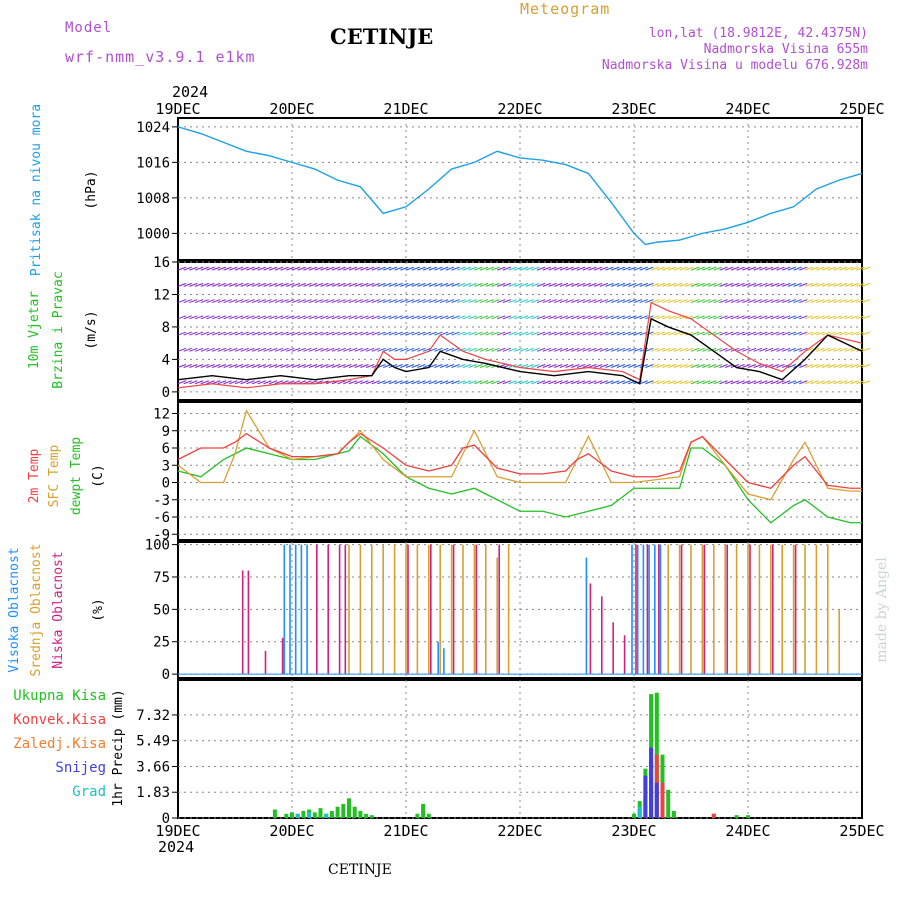  What do you see at coordinates (520, 345) in the screenshot?
I see `wind-gust-line` at bounding box center [520, 345].